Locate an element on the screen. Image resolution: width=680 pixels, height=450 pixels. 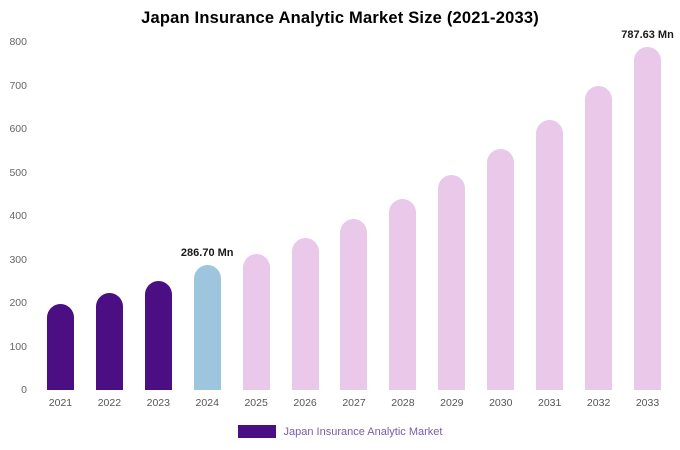
bar-2031 is located at coordinates (550, 255).